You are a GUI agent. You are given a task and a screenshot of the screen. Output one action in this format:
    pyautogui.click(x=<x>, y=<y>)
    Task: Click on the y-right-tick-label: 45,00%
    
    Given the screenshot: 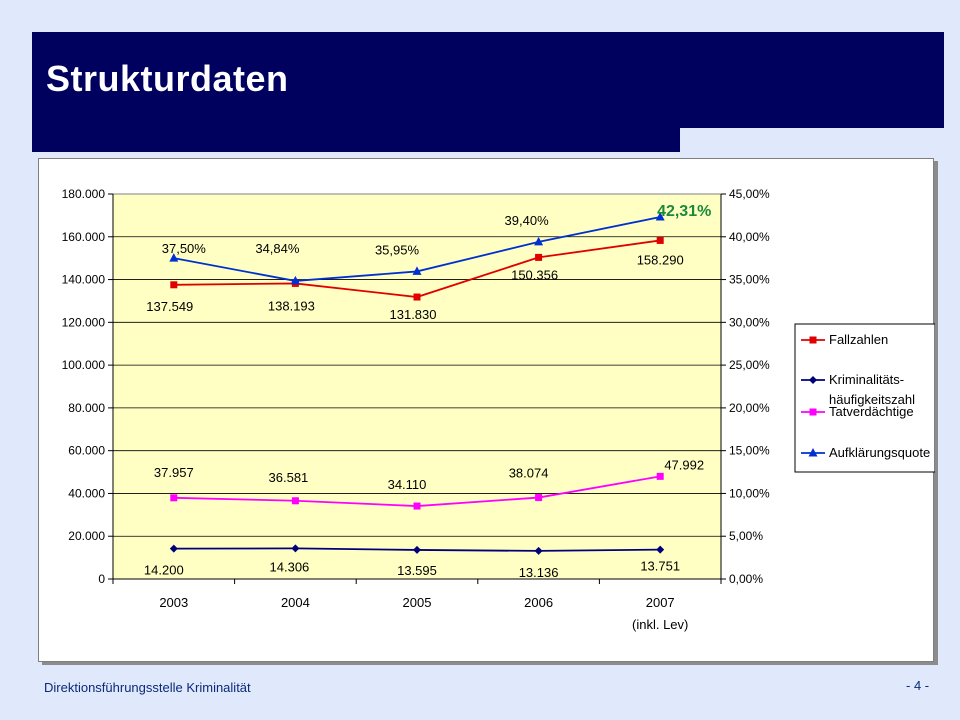 What is the action you would take?
    pyautogui.click(x=749, y=194)
    